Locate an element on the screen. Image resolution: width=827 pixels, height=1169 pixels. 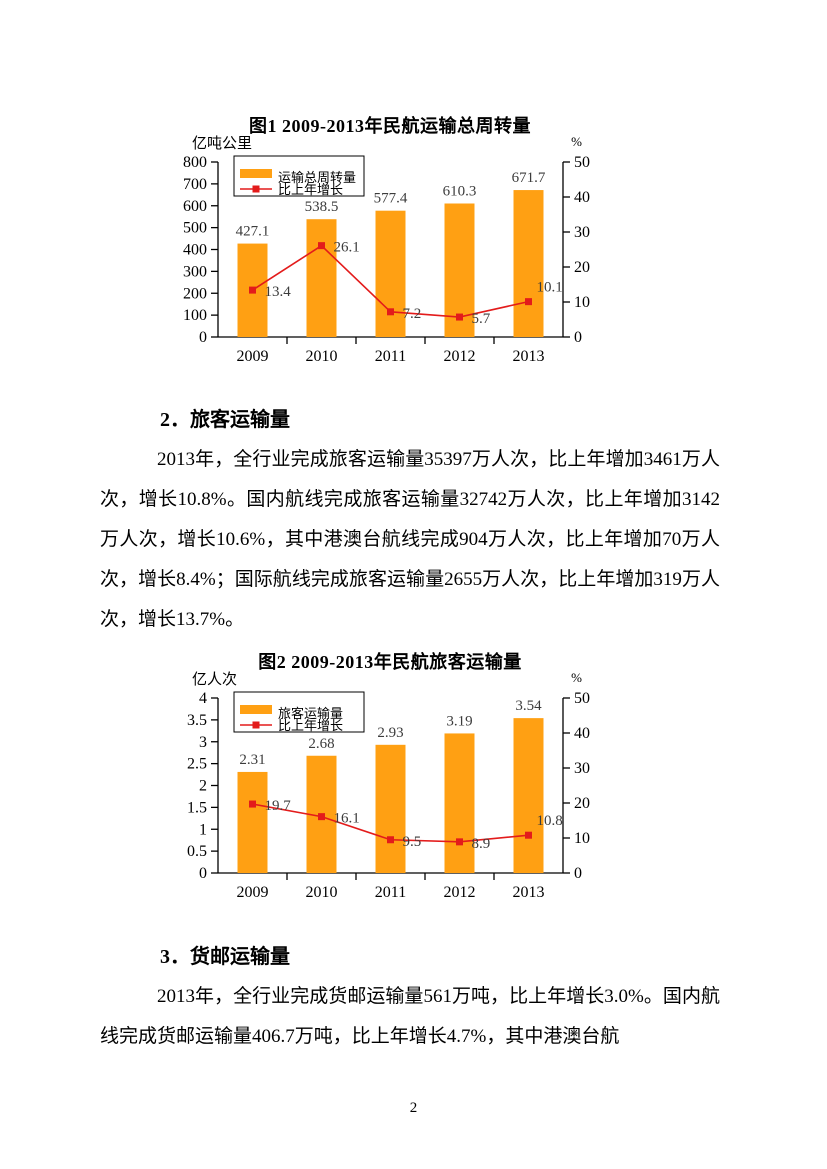
svg-text: 610.3 is located at coordinates (460, 191).